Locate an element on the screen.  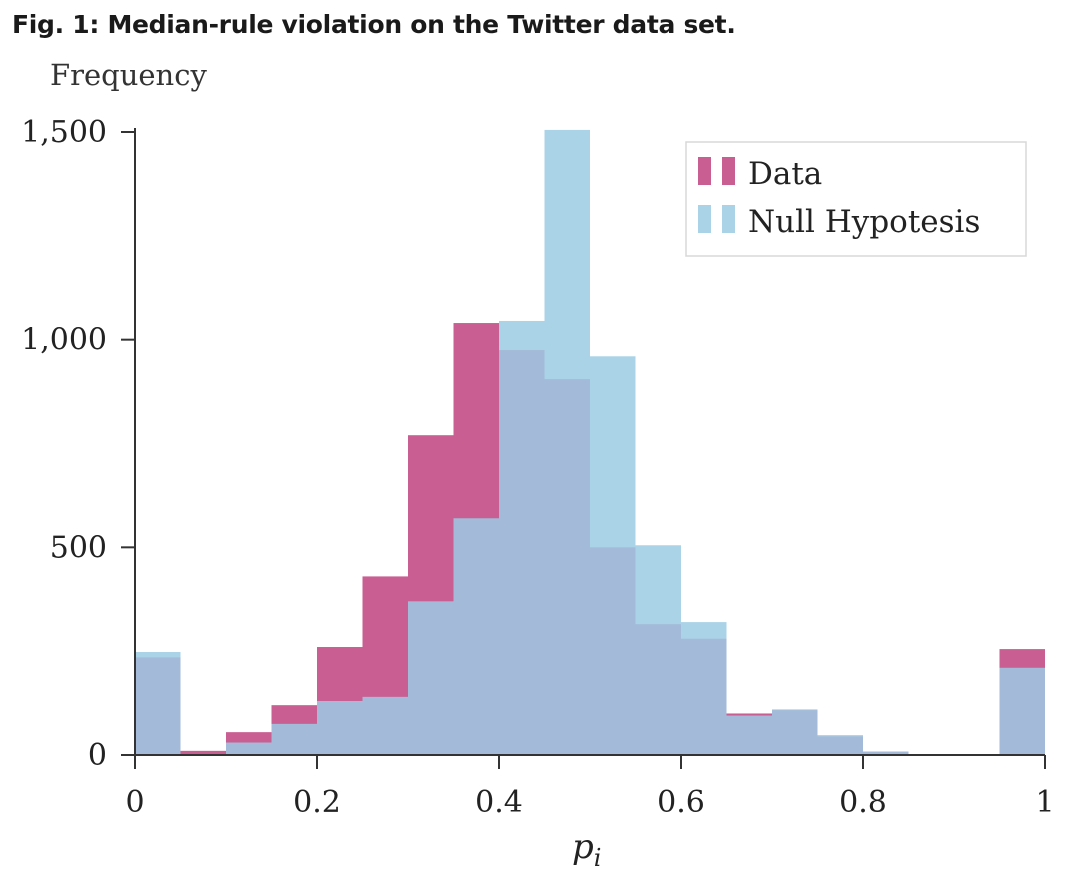
x-axis-title-main: p is located at coordinates (583, 847).